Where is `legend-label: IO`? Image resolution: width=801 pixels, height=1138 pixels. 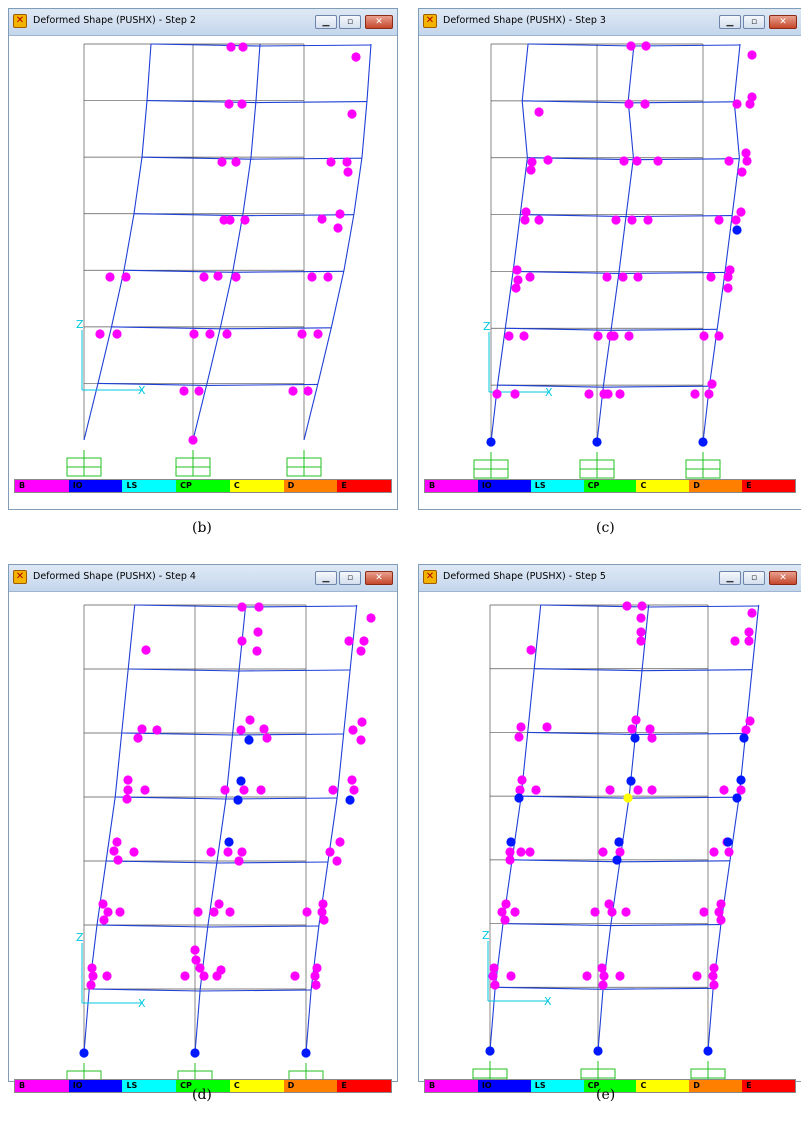 legend-label: IO is located at coordinates (486, 1085).